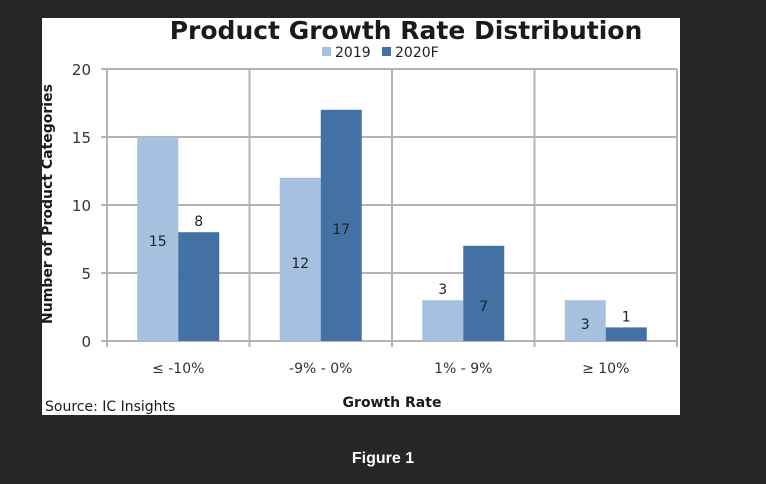  Describe the element at coordinates (406, 31) in the screenshot. I see `chart-title: Product Growth Rate Distribution` at that location.